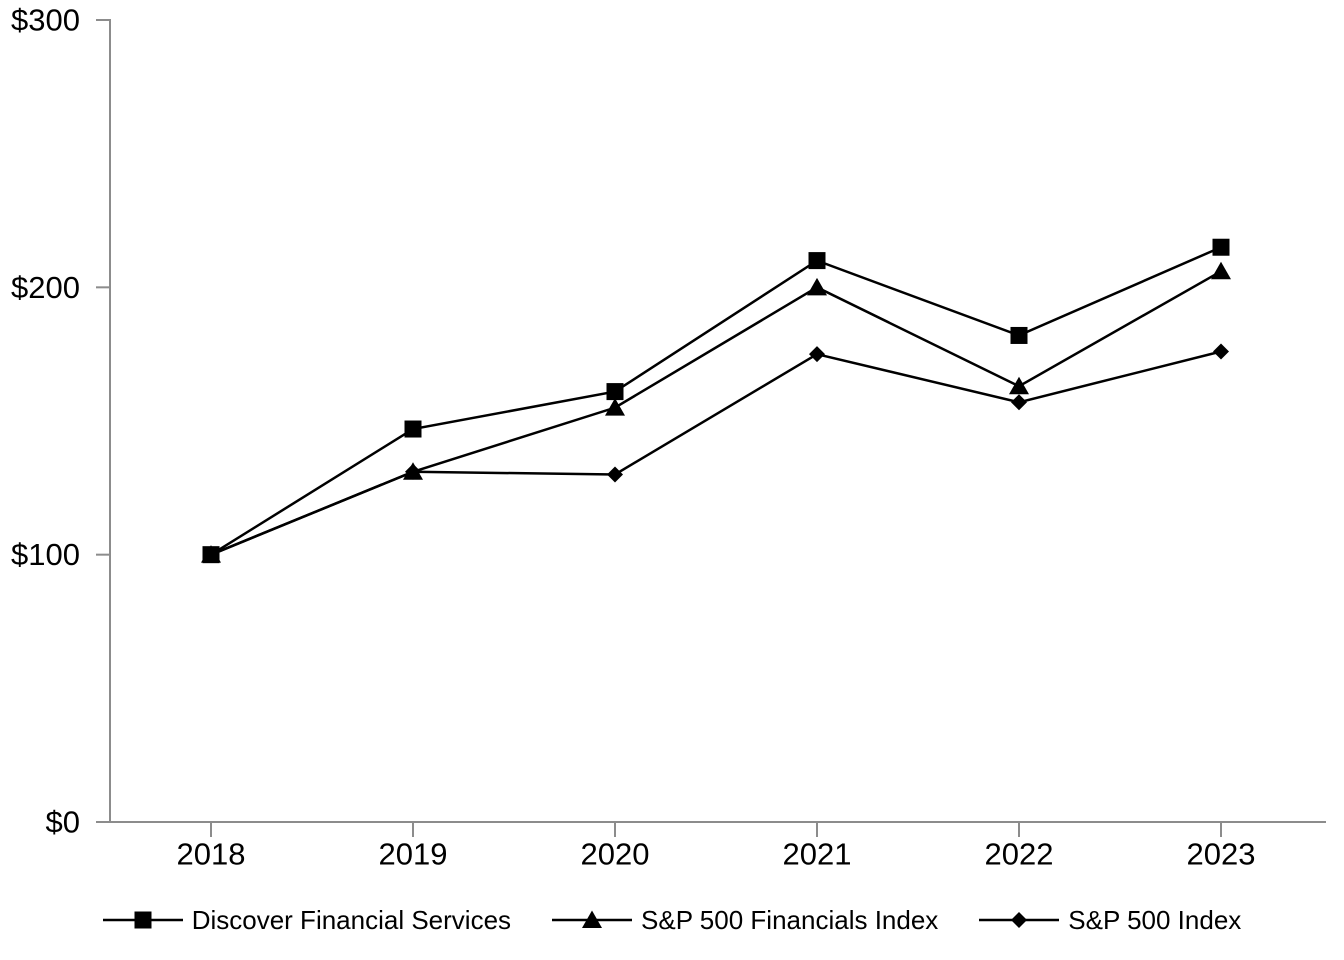  What do you see at coordinates (45, 20) in the screenshot?
I see `y-tick-label: $300` at bounding box center [45, 20].